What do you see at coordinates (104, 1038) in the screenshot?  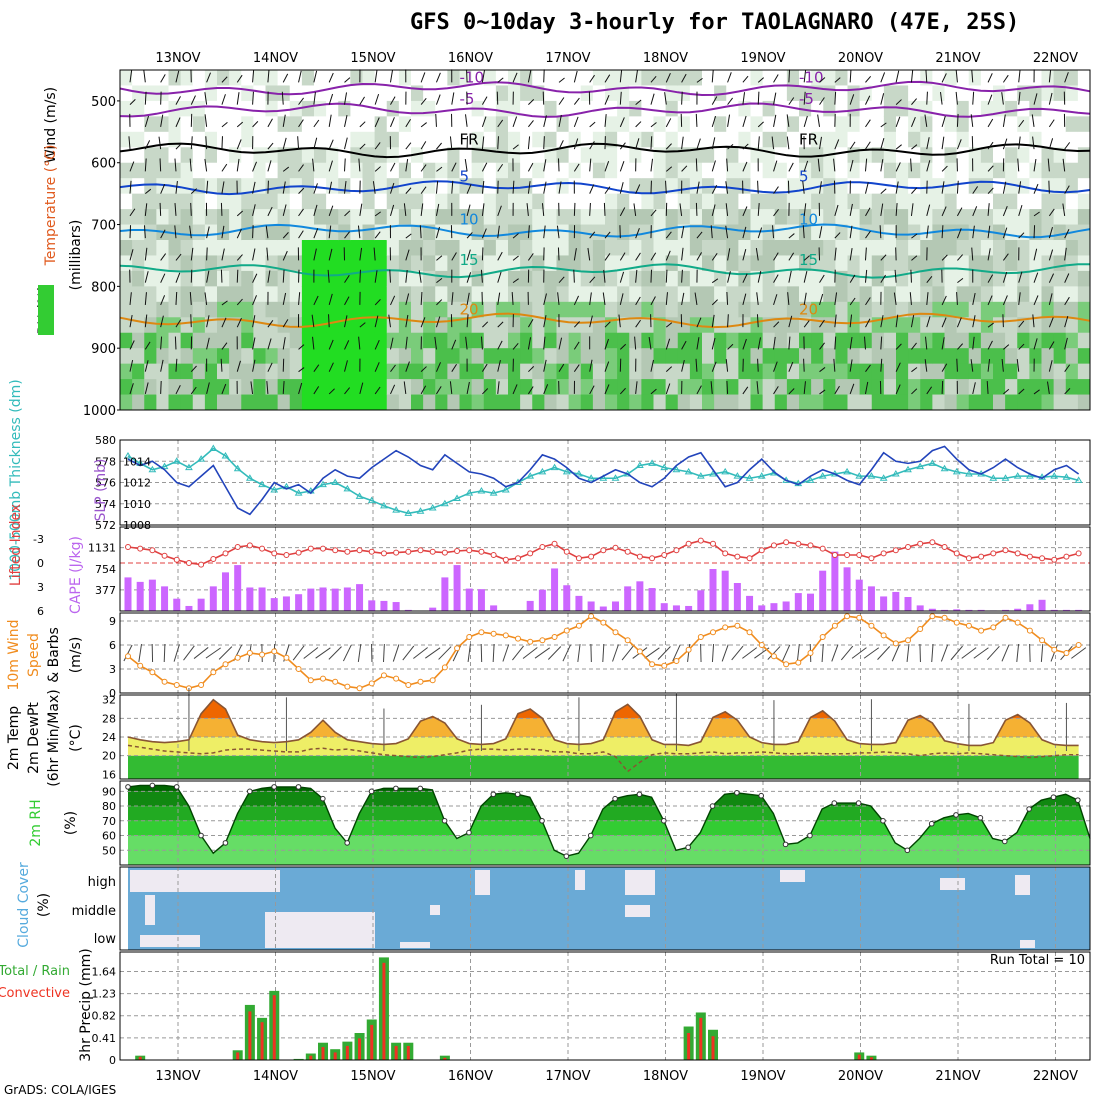 I see `precip-ytick: 0.41` at bounding box center [104, 1038].